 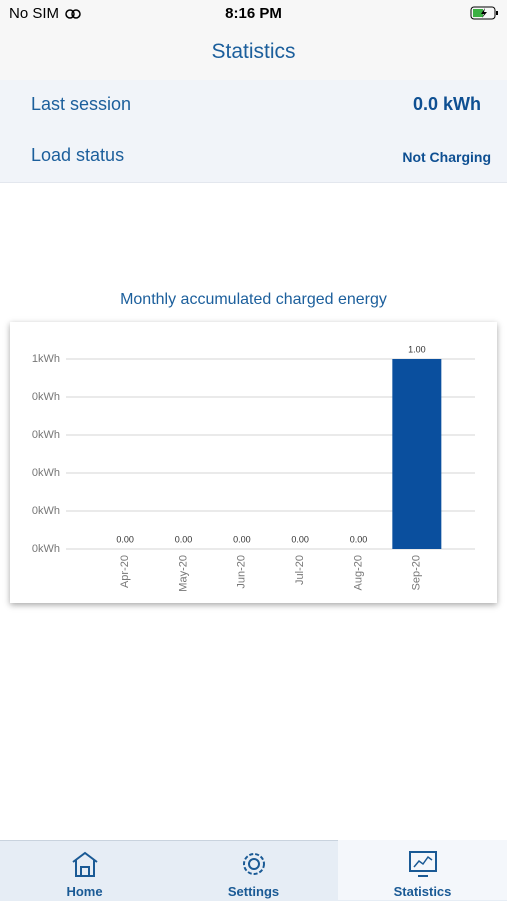 What do you see at coordinates (446, 157) in the screenshot?
I see `row-value: Not Charging` at bounding box center [446, 157].